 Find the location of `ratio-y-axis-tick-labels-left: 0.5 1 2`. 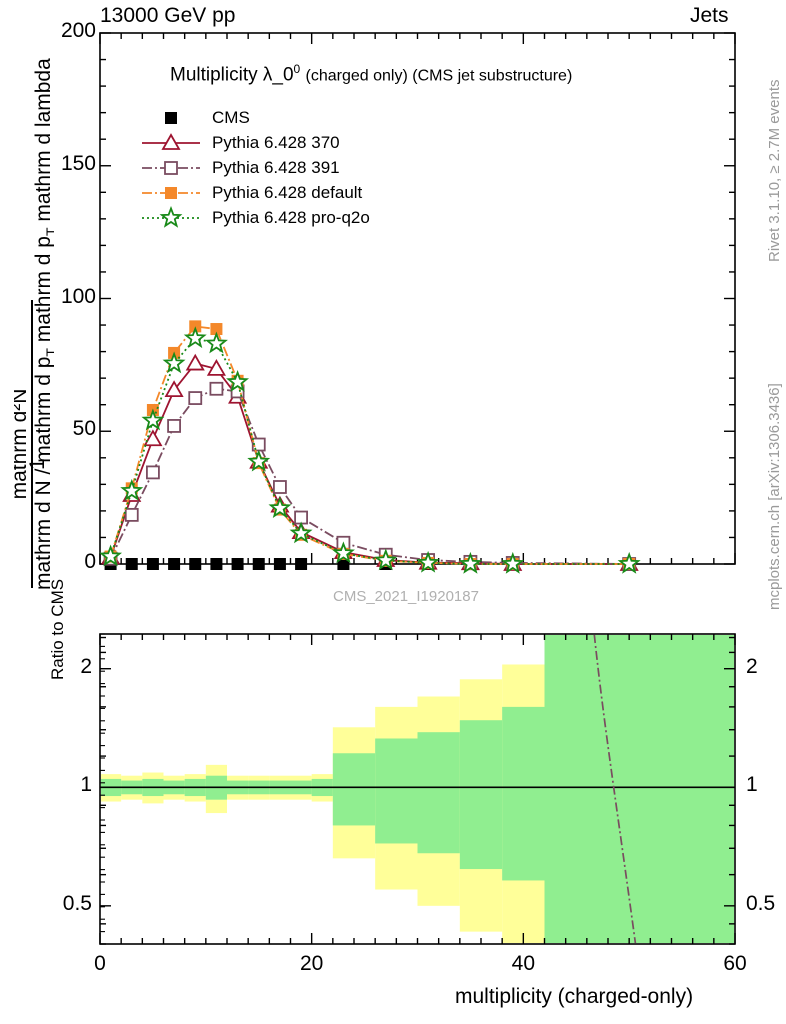

ratio-y-axis-tick-labels-left: 0.5 1 2 is located at coordinates (63, 785).